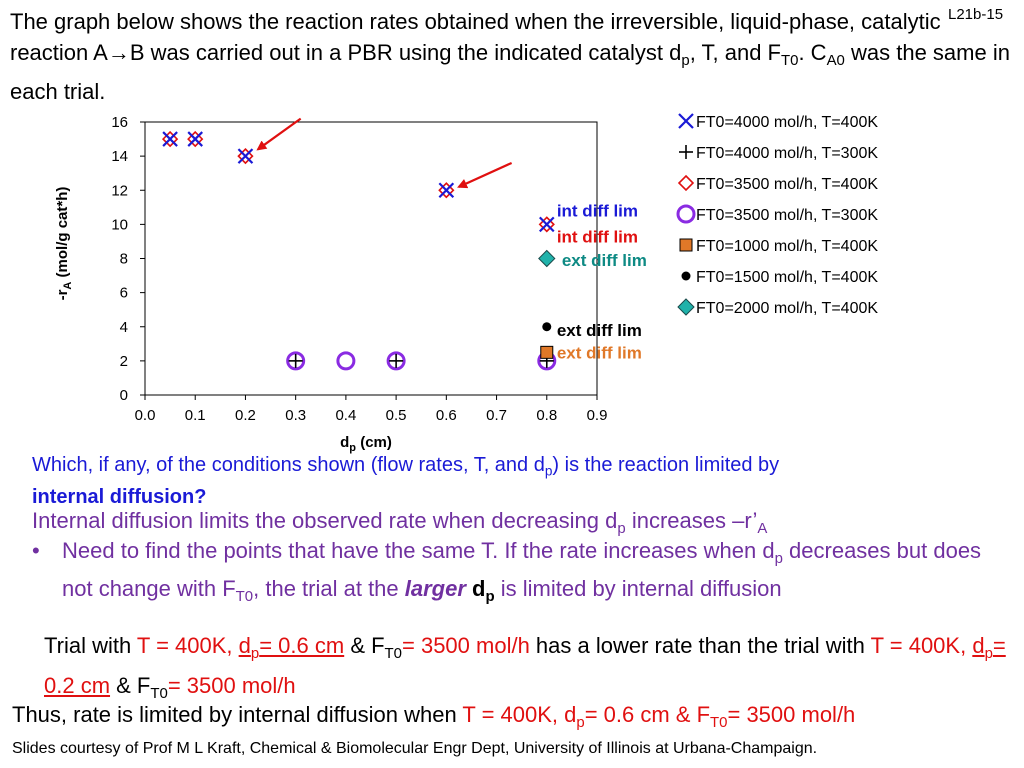  I want to click on y-tick-label: 16, so click(119, 122).